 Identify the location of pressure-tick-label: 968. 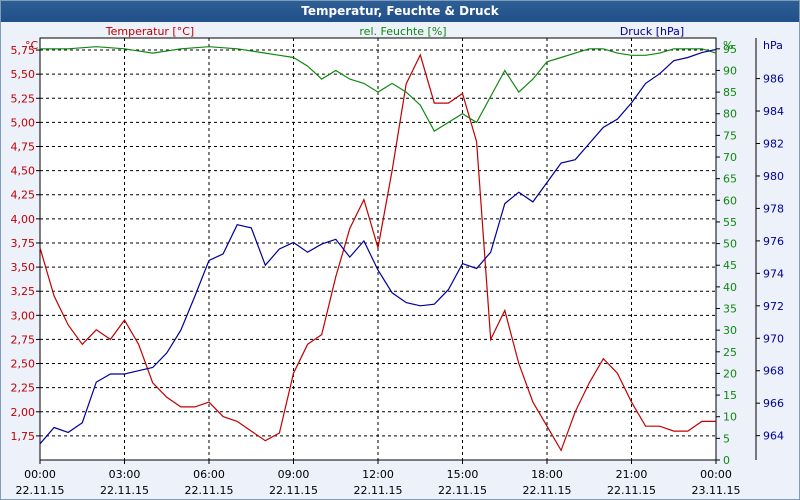
(773, 371).